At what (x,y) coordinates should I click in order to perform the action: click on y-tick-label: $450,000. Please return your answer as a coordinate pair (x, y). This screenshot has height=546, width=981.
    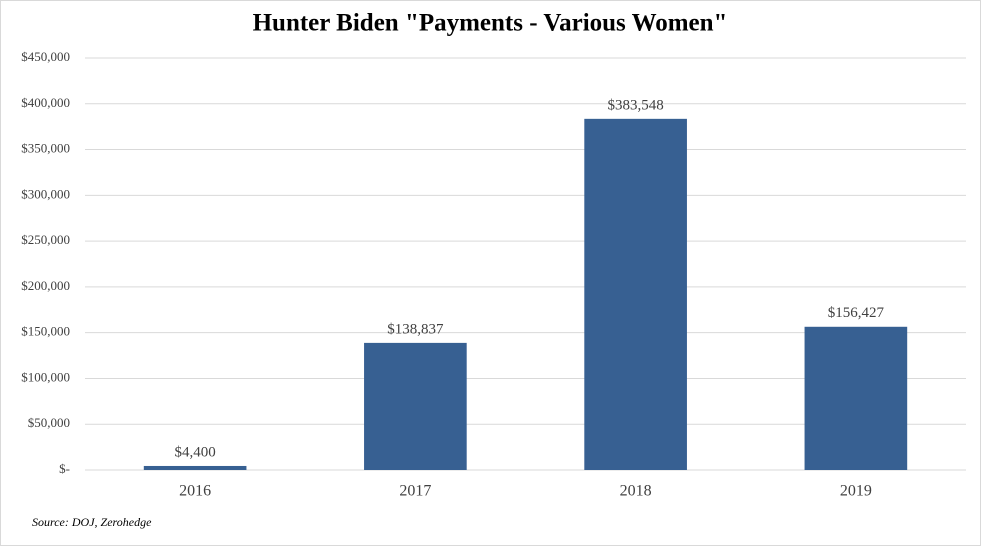
    Looking at the image, I should click on (45, 56).